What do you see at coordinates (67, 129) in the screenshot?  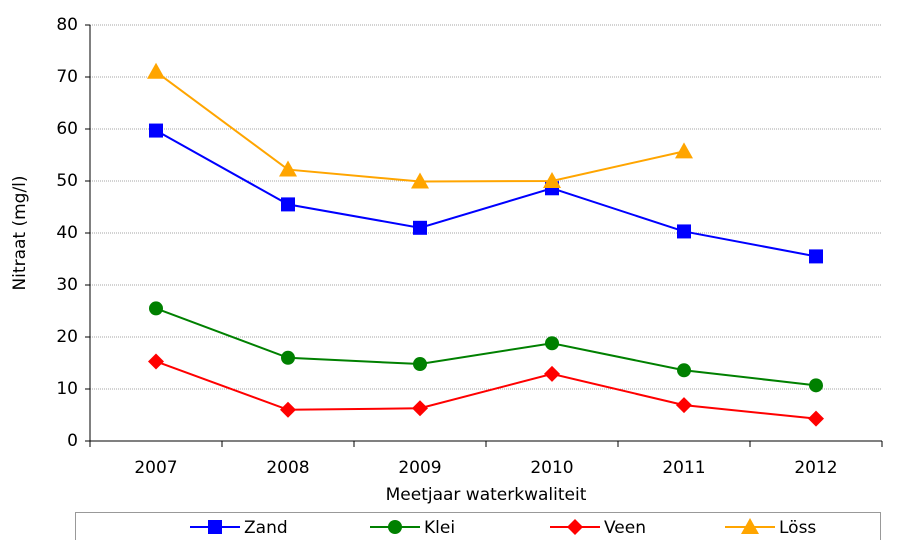 I see `y-tick-label: 60` at bounding box center [67, 129].